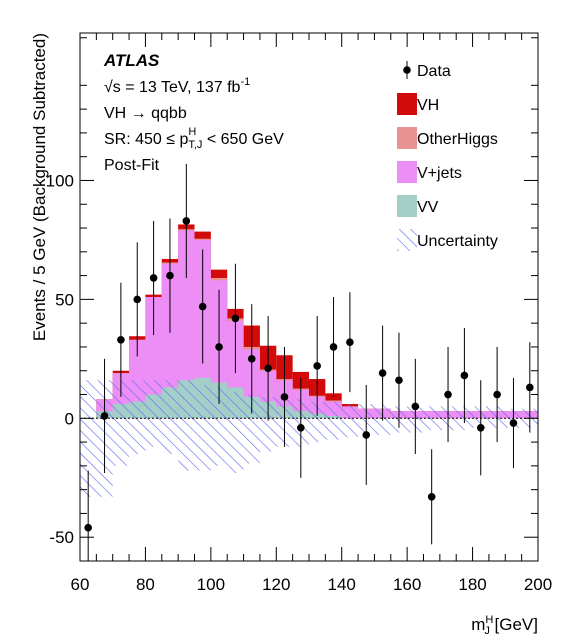  What do you see at coordinates (145, 584) in the screenshot?
I see `x-tick-label: 80` at bounding box center [145, 584].